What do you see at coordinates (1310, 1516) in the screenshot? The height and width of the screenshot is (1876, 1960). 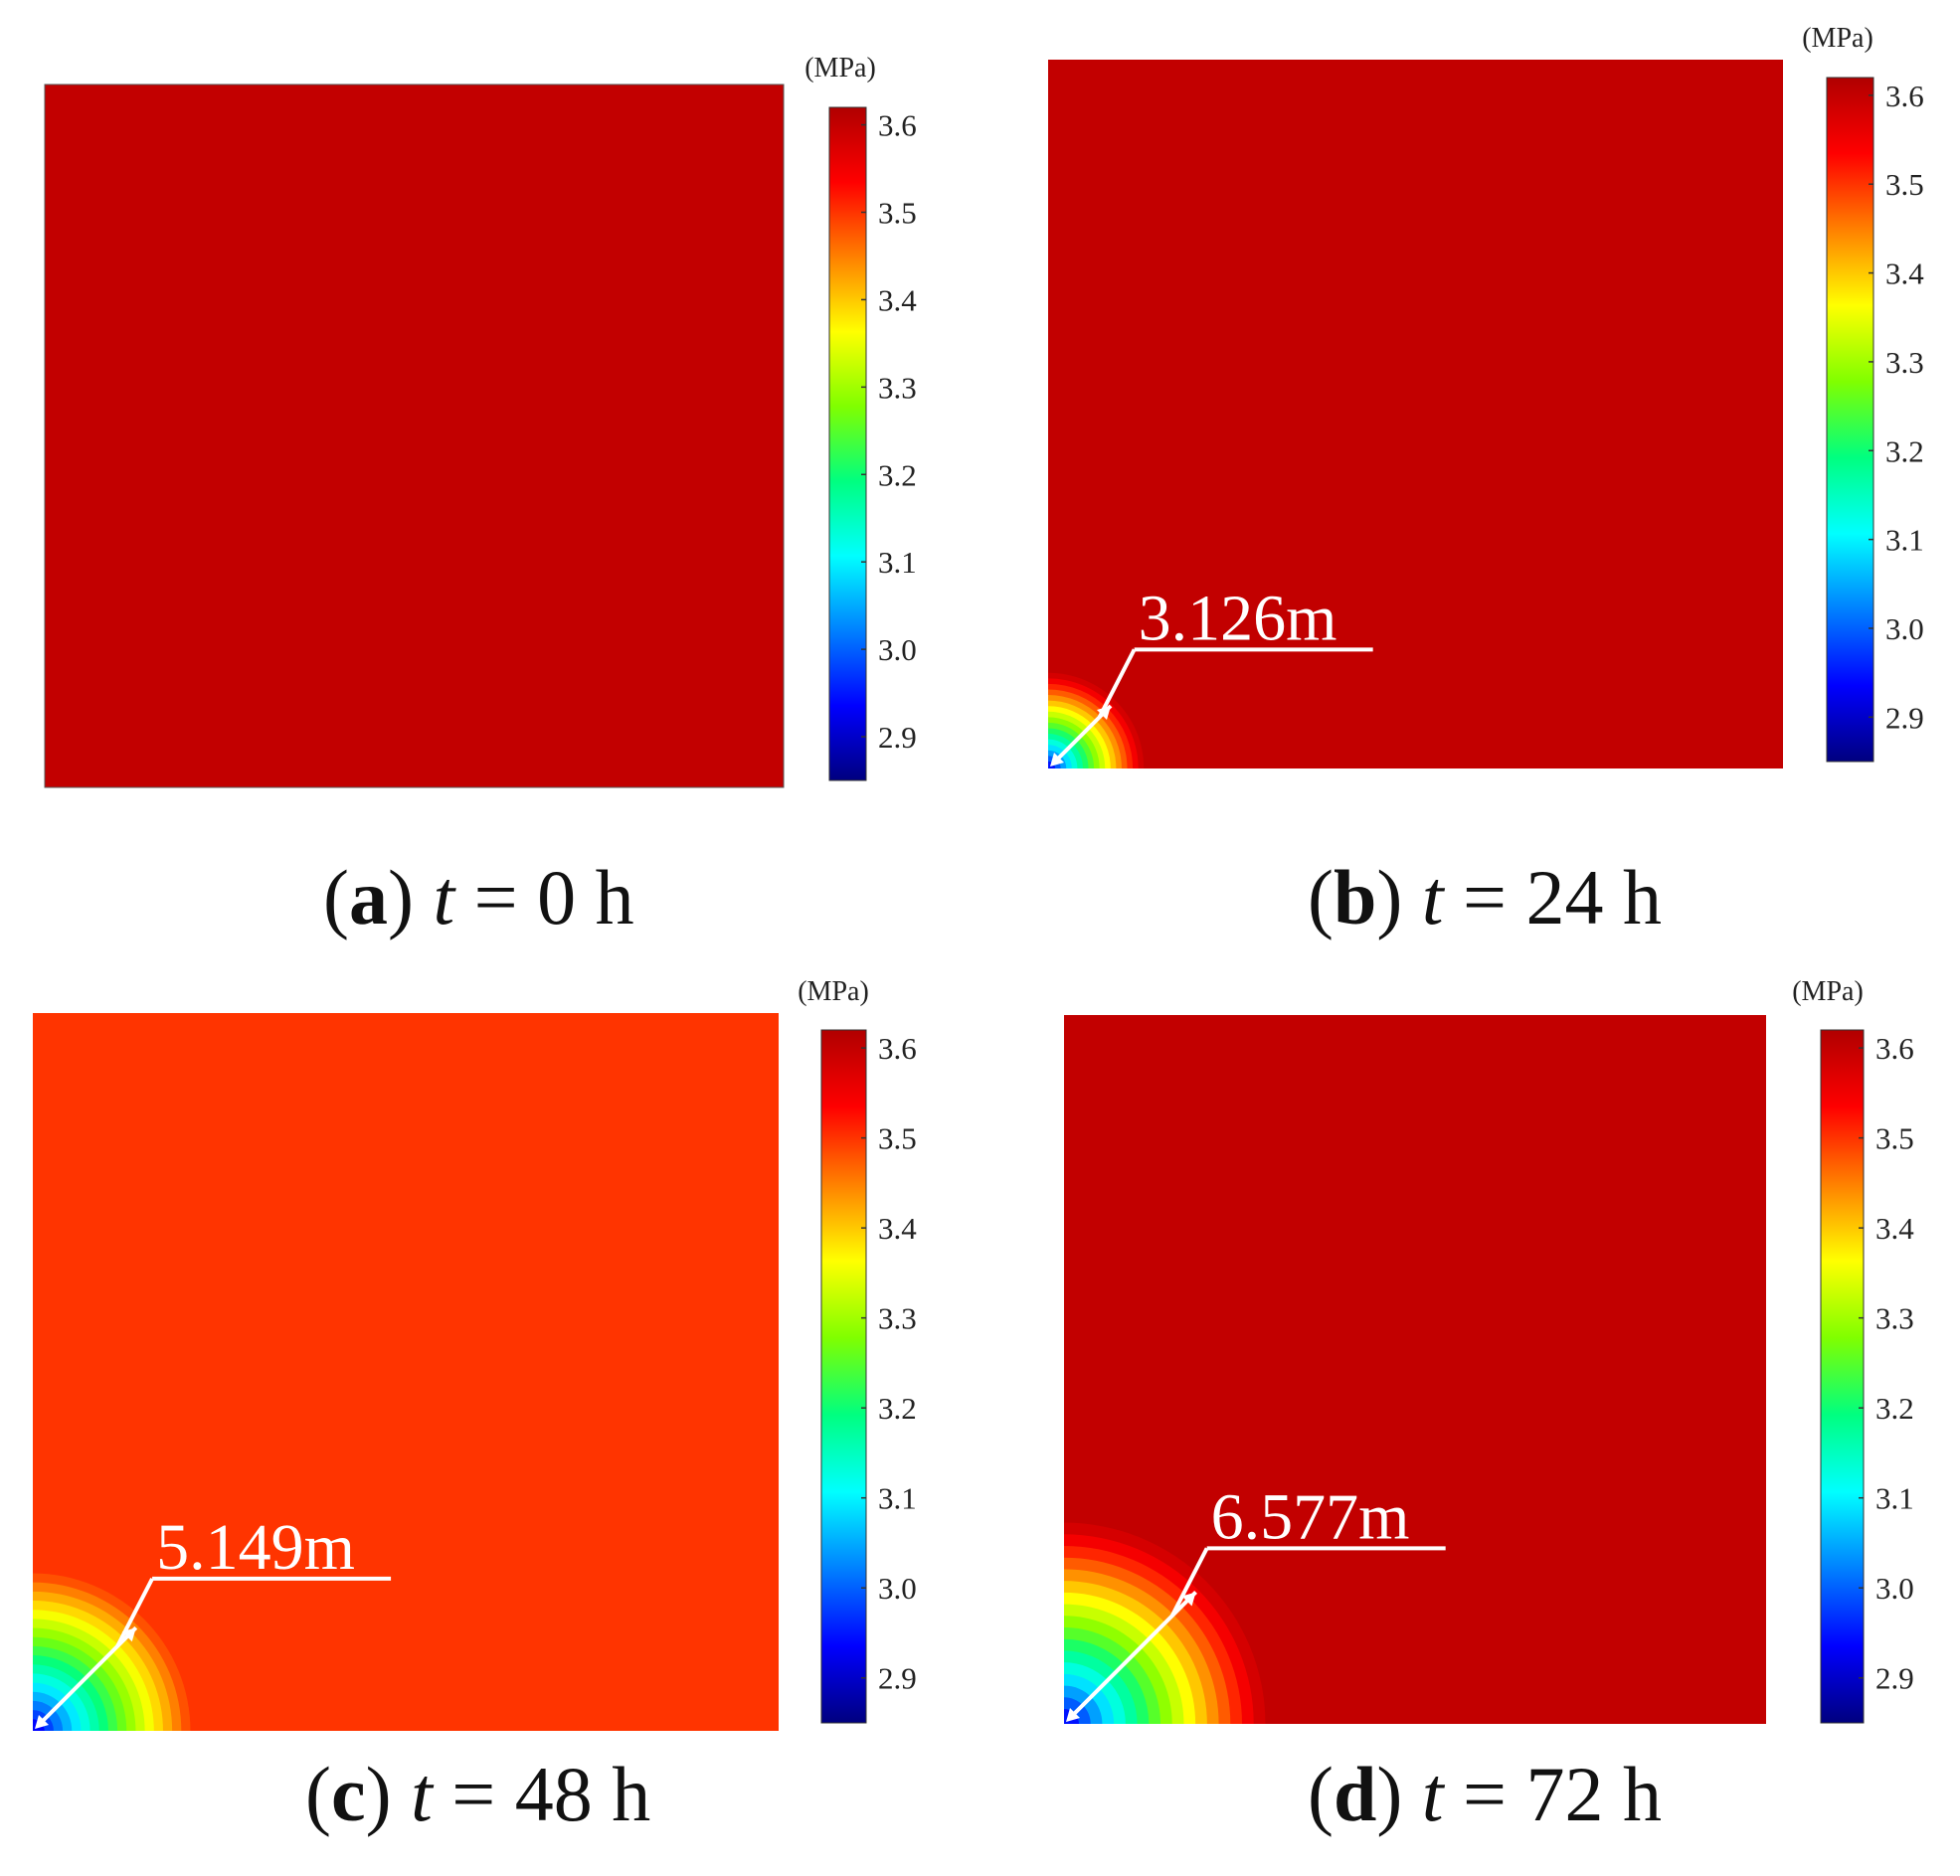 I see `radius-label: 6.577m` at bounding box center [1310, 1516].